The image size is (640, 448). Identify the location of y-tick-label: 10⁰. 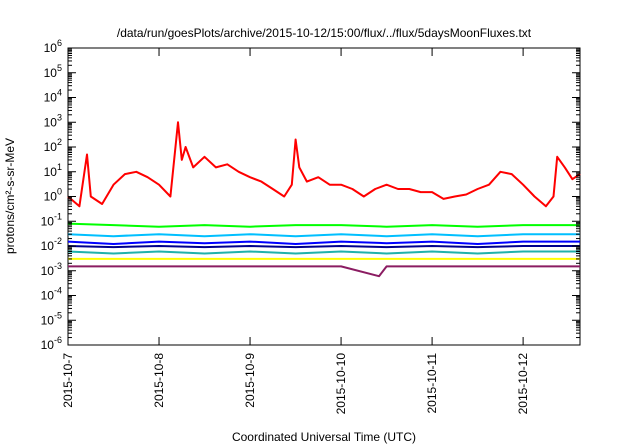
(53, 195).